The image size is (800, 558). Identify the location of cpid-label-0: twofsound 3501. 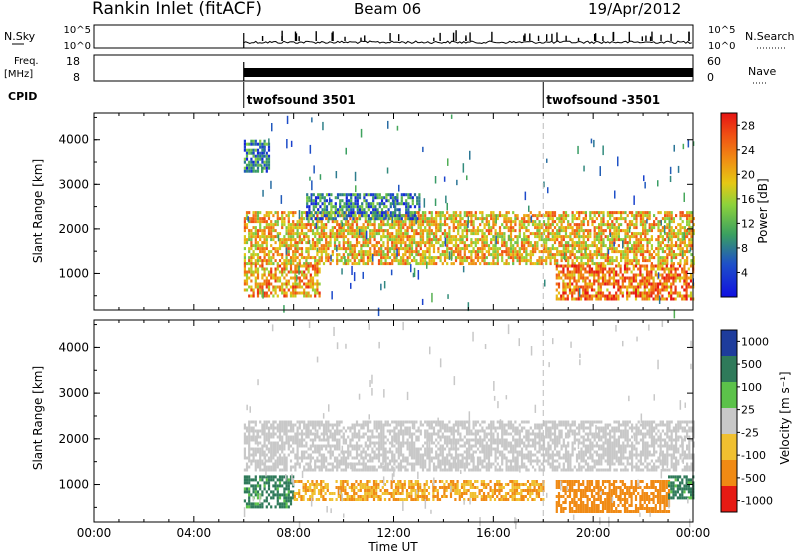
(301, 100).